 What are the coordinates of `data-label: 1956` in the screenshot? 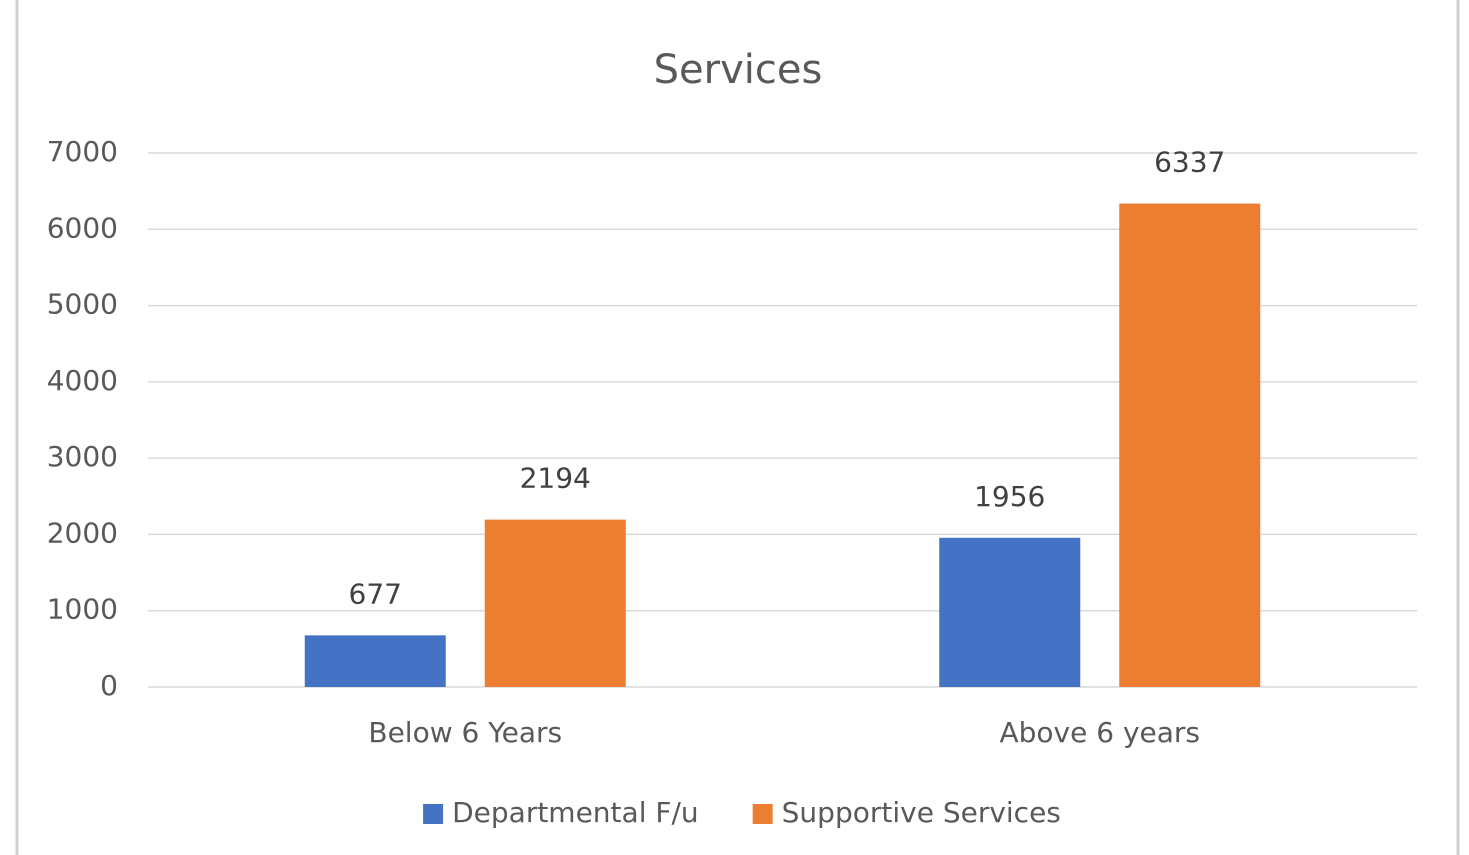 It's located at (1009, 496).